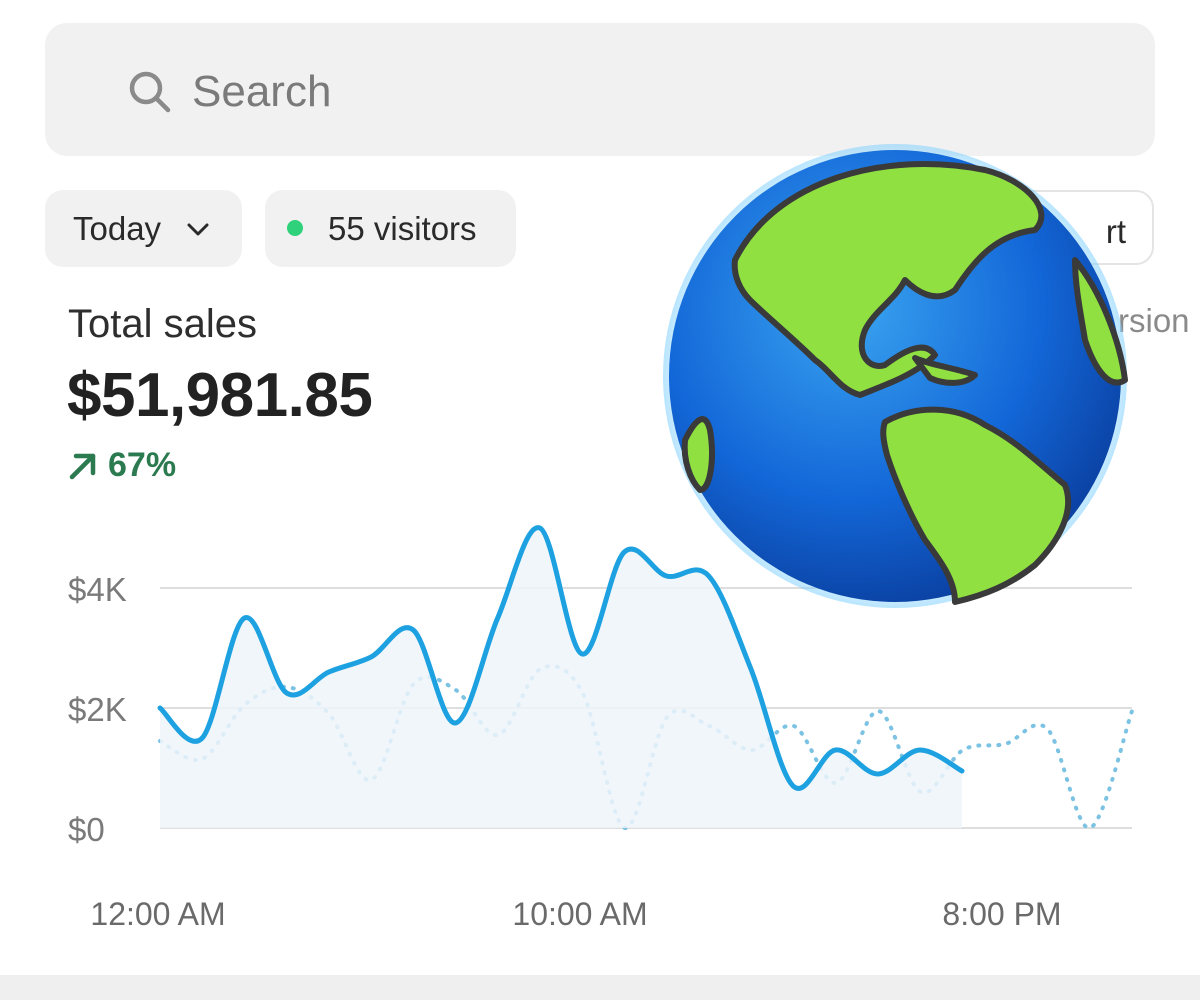 The width and height of the screenshot is (1200, 1000). What do you see at coordinates (579, 914) in the screenshot?
I see `x-tick-label: 10:00 AM` at bounding box center [579, 914].